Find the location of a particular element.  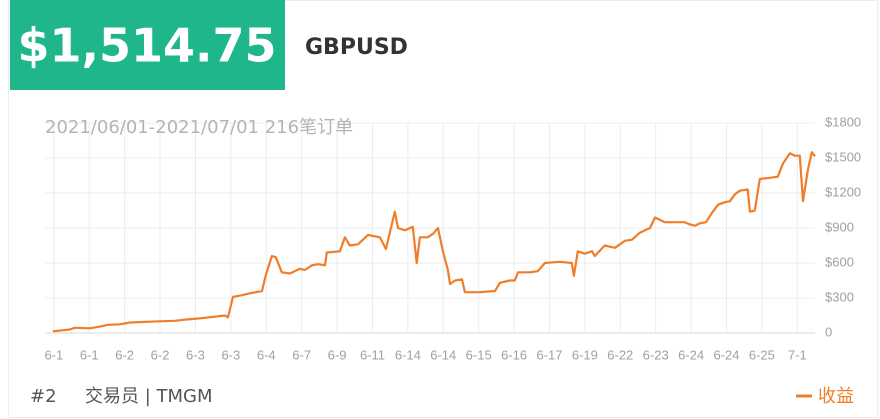

amount: $1,514.75 is located at coordinates (147, 46).